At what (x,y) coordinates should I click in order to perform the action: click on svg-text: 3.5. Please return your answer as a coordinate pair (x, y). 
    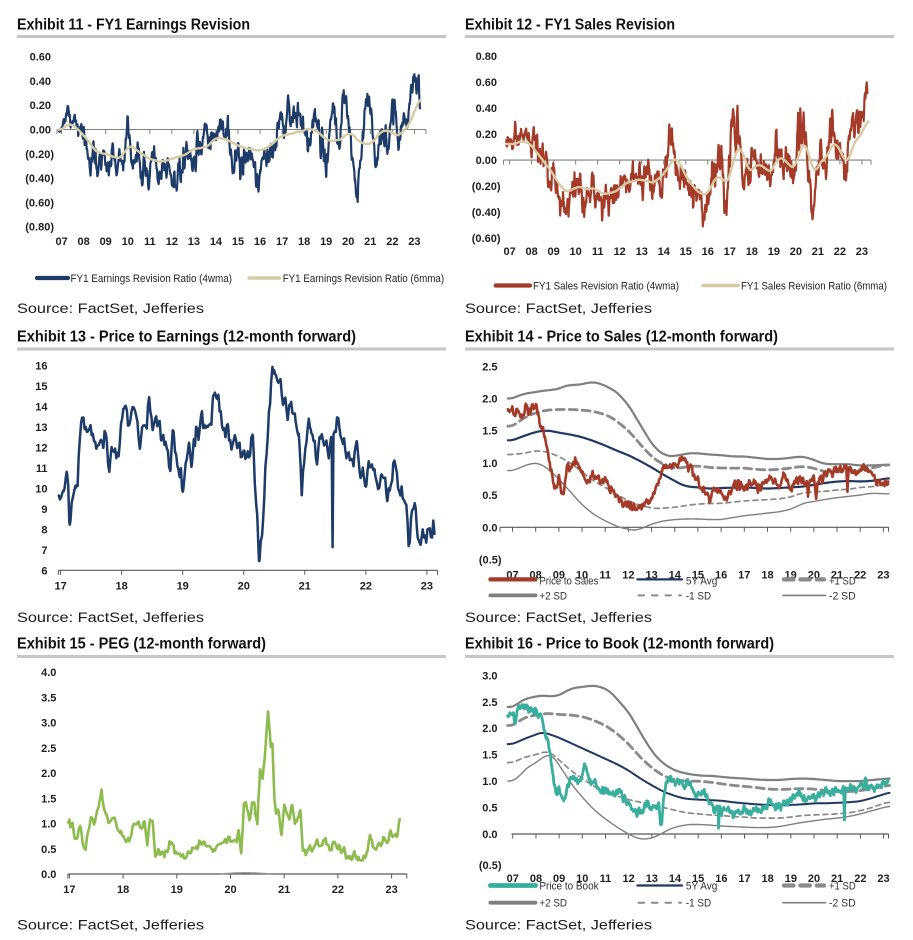
    Looking at the image, I should click on (48, 698).